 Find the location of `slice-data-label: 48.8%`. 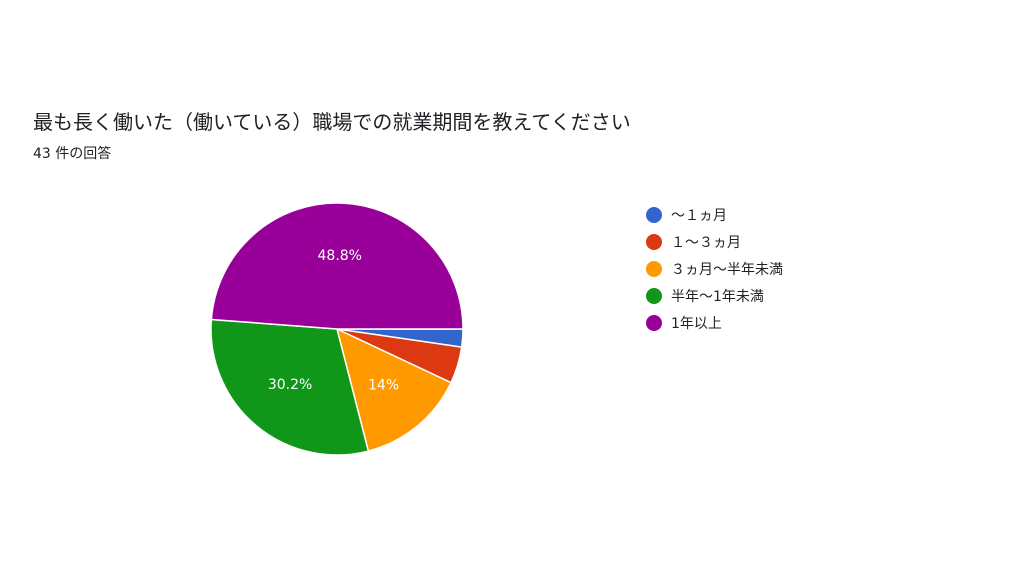

slice-data-label: 48.8% is located at coordinates (340, 256).